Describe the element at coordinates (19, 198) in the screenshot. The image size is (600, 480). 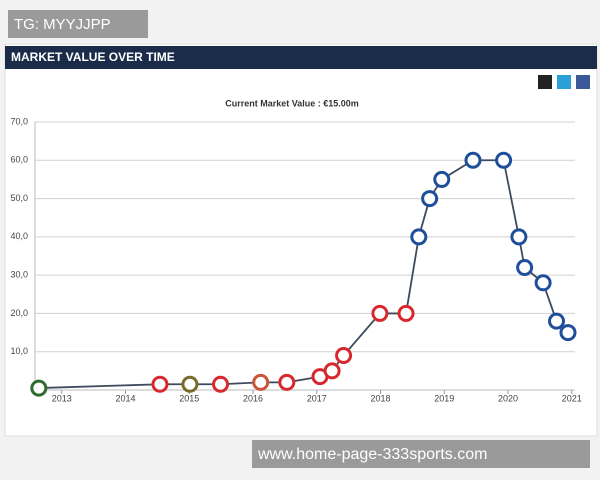
I see `y-tick-label: 50,0` at that location.